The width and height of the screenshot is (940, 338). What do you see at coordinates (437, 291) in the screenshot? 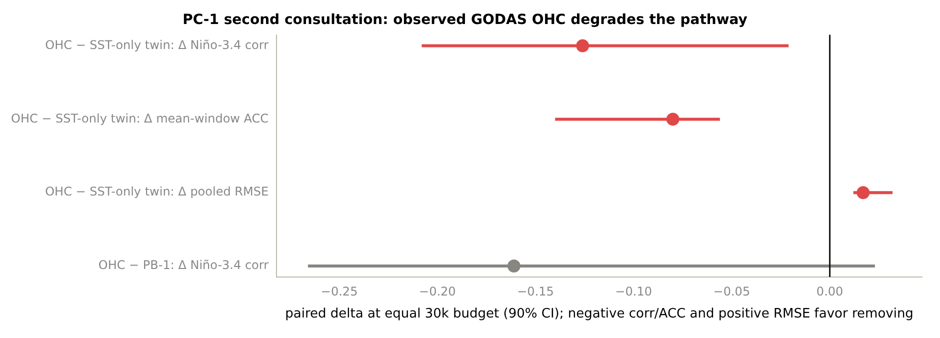
I see `x-tick-label: −0.20` at bounding box center [437, 291].